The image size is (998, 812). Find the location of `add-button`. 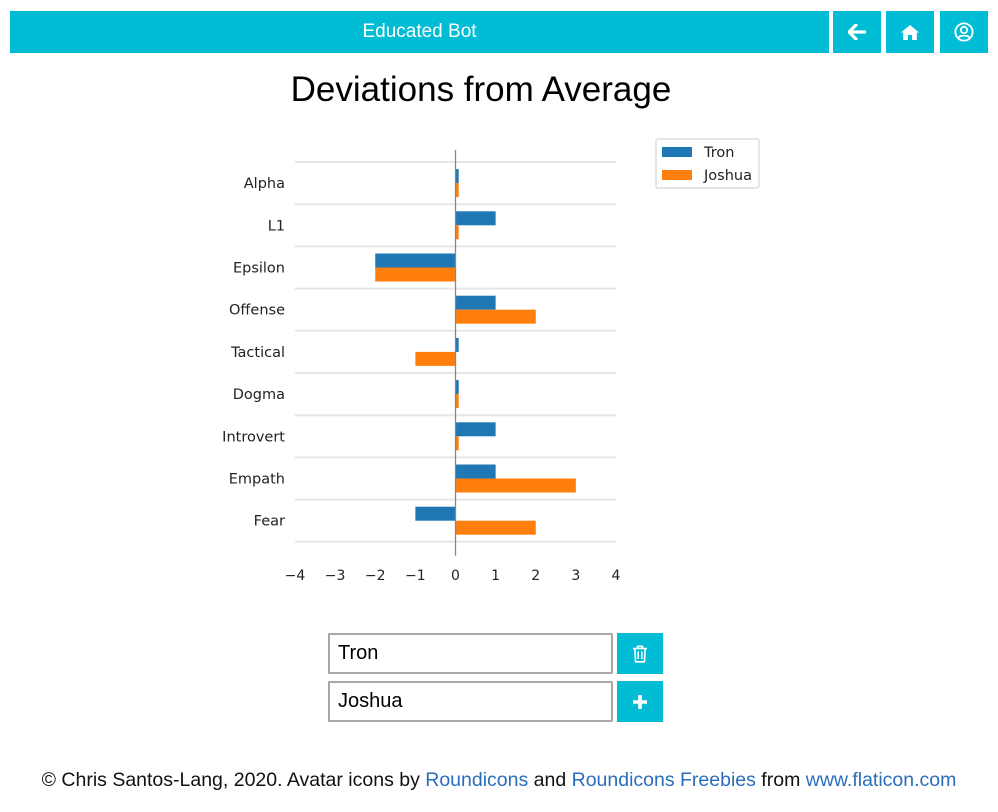

add-button is located at coordinates (640, 701).